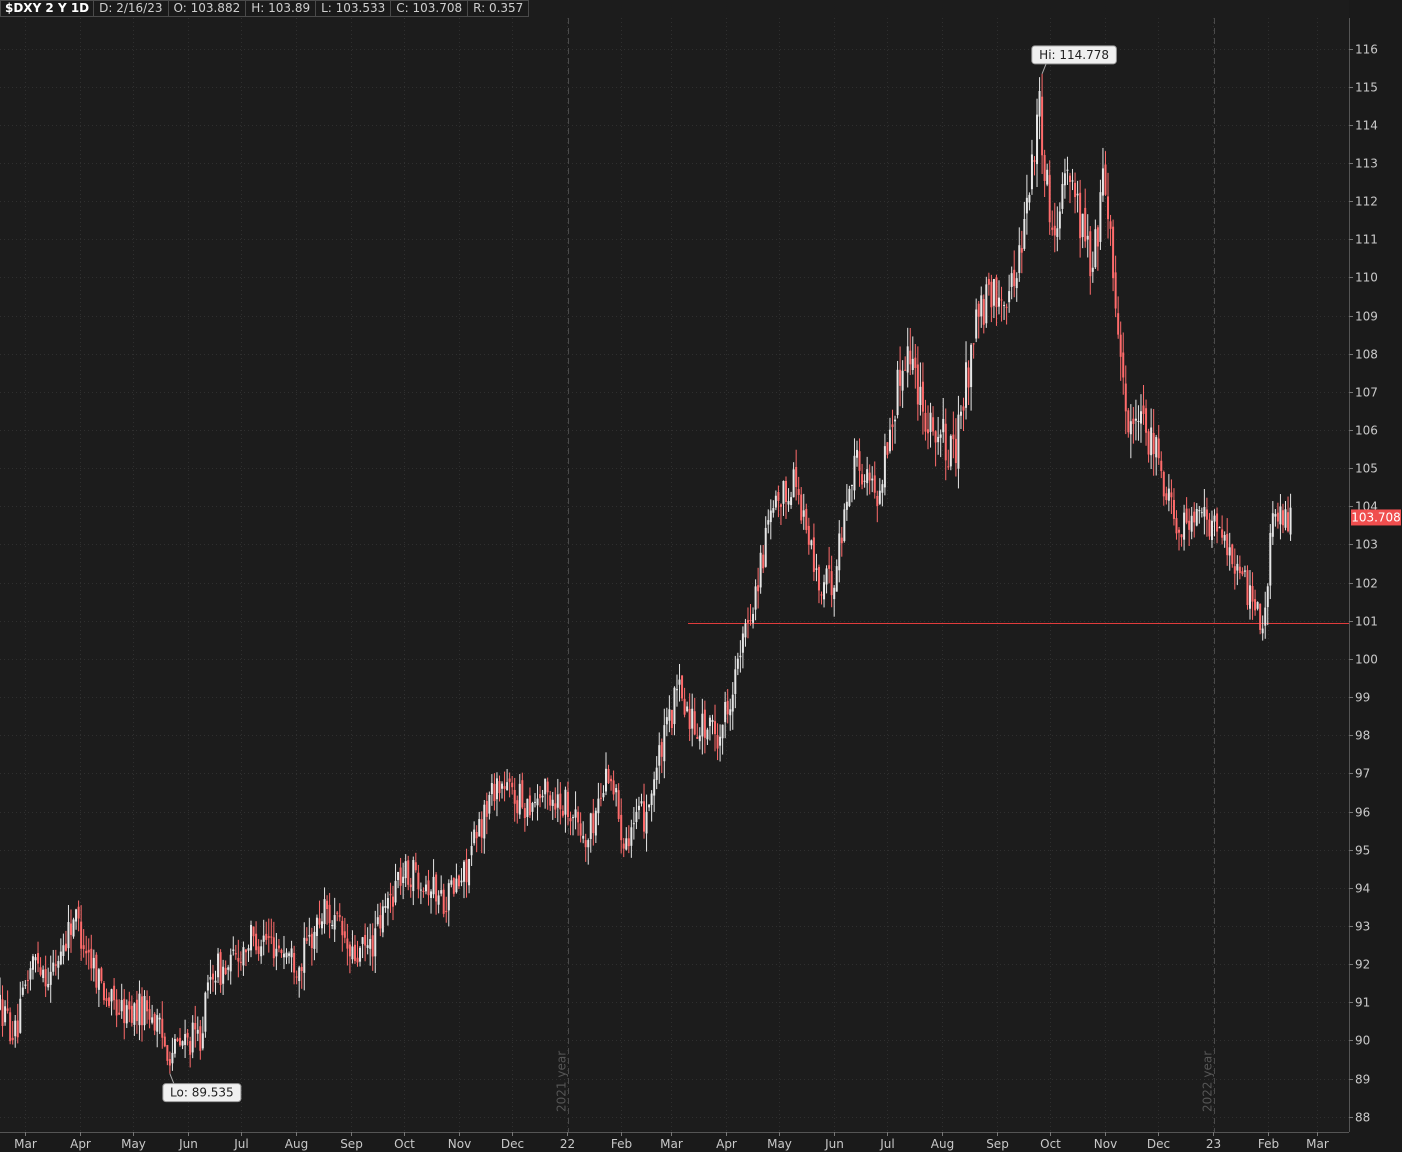 Image resolution: width=1402 pixels, height=1152 pixels. What do you see at coordinates (1366, 202) in the screenshot?
I see `price-tick-label: 112` at bounding box center [1366, 202].